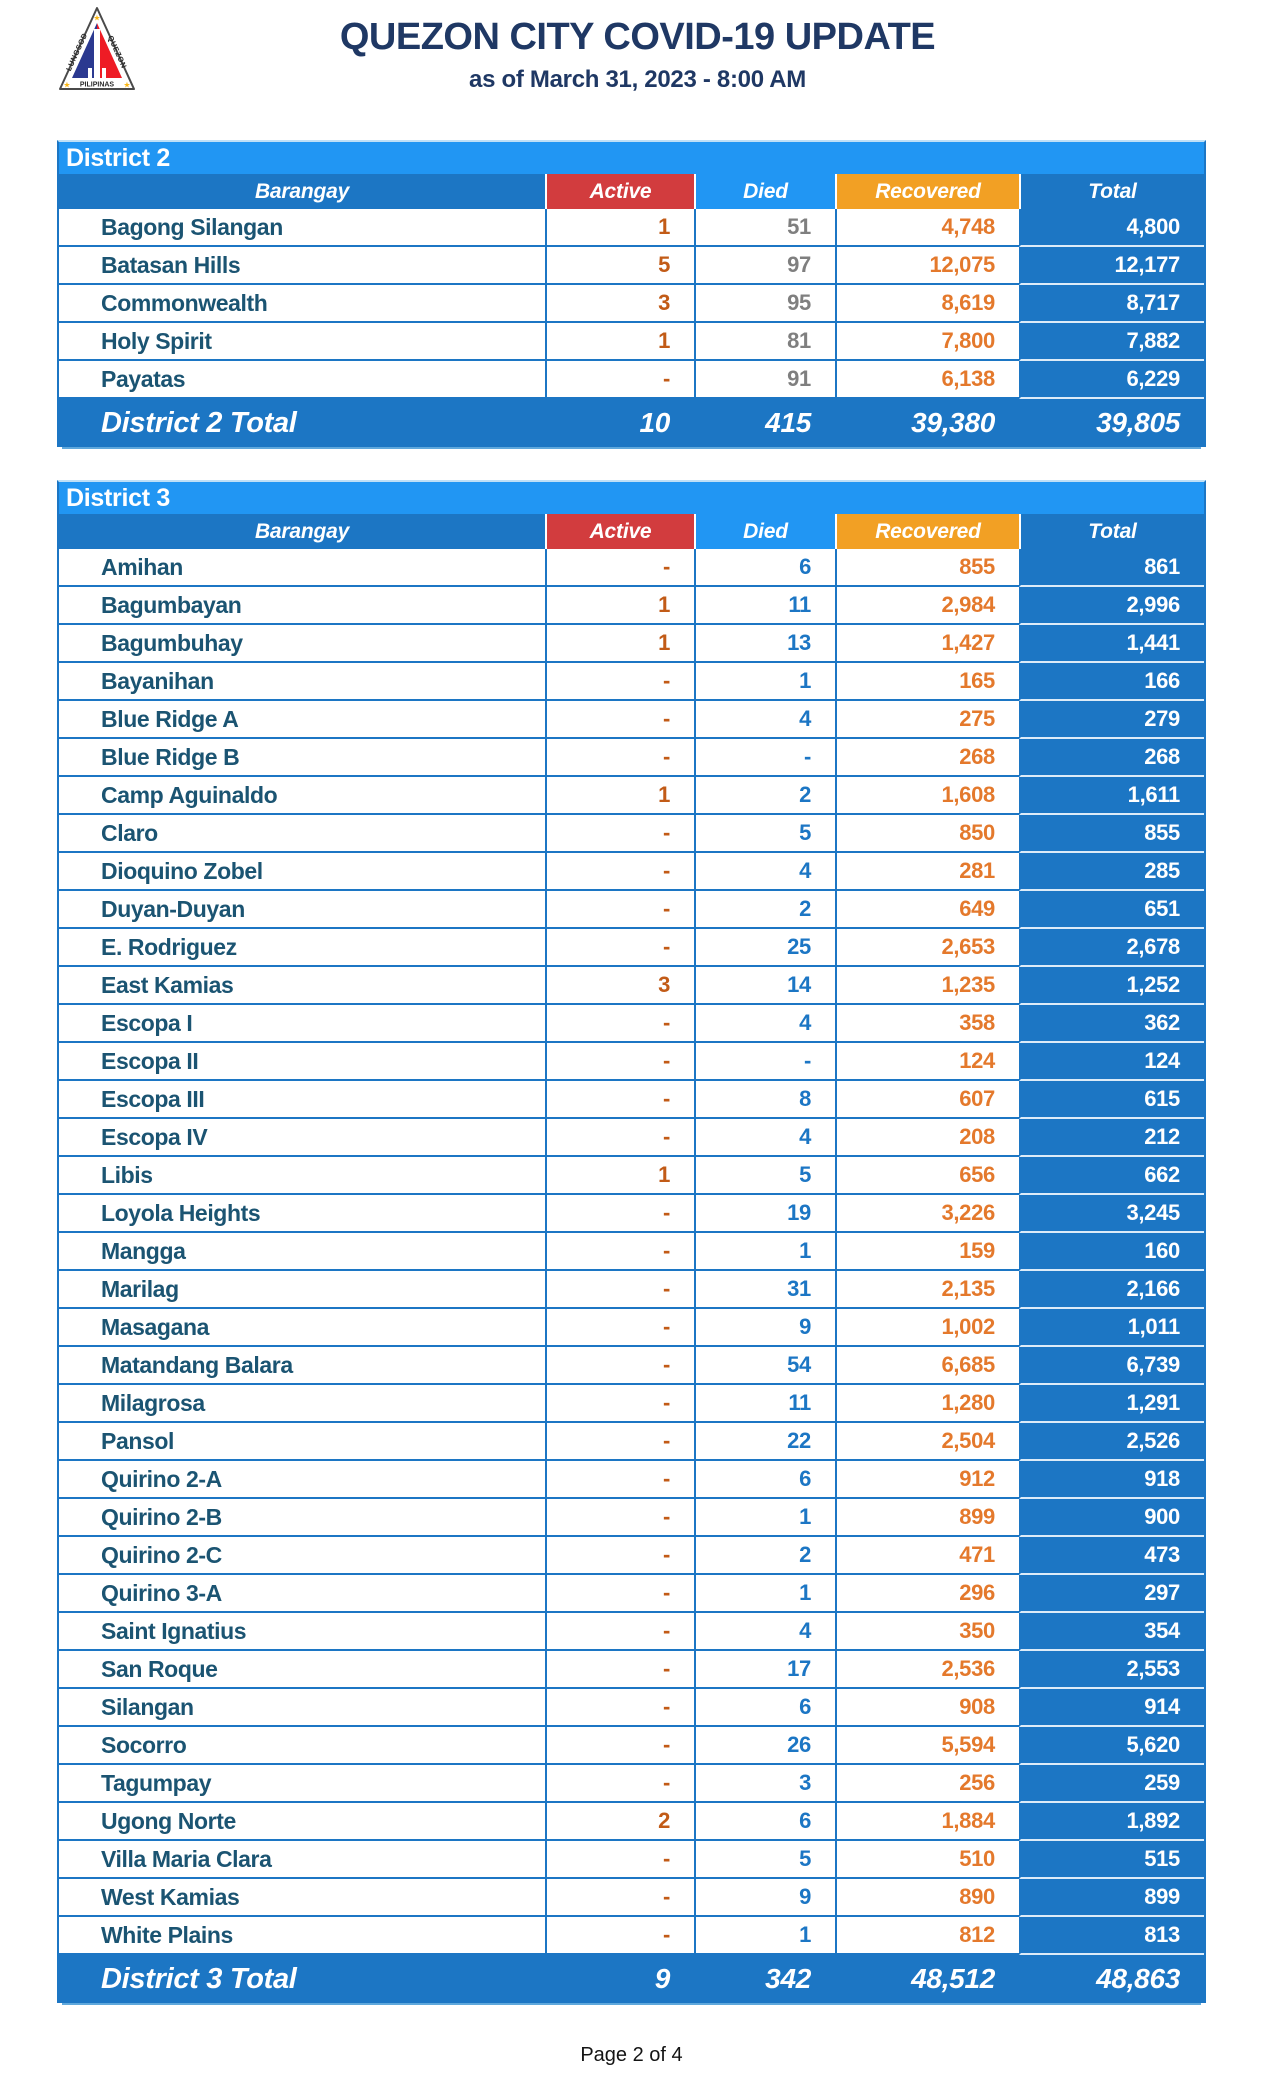  I want to click on table-row: Bagumbuhay 1 13 1,427 1,441, so click(631, 644).